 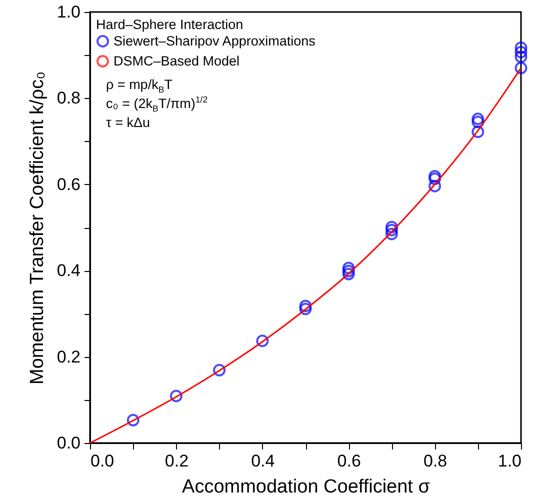 I want to click on x-tick-label: 0.6, so click(x=349, y=461).